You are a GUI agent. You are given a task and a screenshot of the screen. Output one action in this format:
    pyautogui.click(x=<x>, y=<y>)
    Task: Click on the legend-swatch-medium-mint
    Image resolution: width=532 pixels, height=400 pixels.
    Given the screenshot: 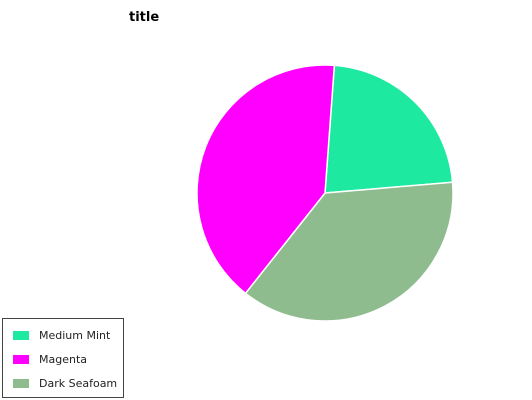 What is the action you would take?
    pyautogui.click(x=21, y=335)
    